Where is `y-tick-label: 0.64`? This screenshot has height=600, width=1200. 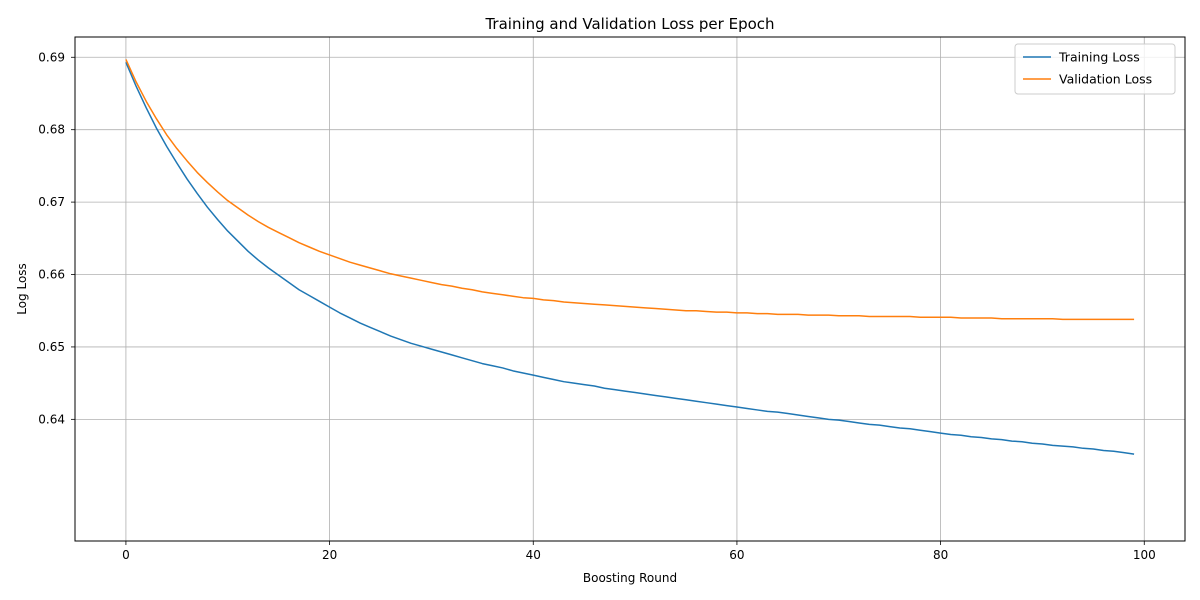
y-tick-label: 0.64 is located at coordinates (51, 419).